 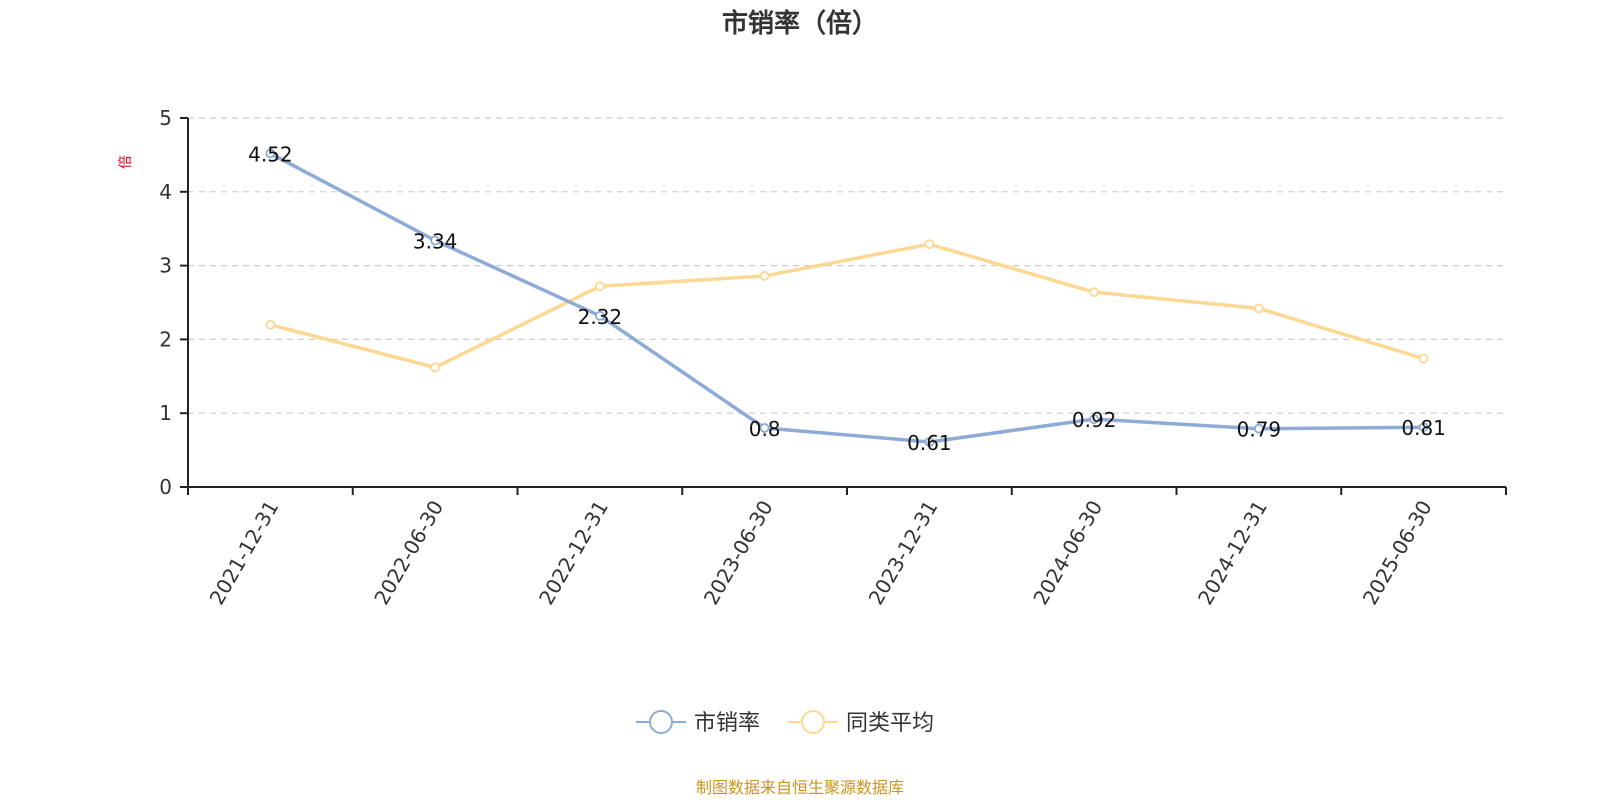 I want to click on x-tick-label: 2022-12-31, so click(x=573, y=552).